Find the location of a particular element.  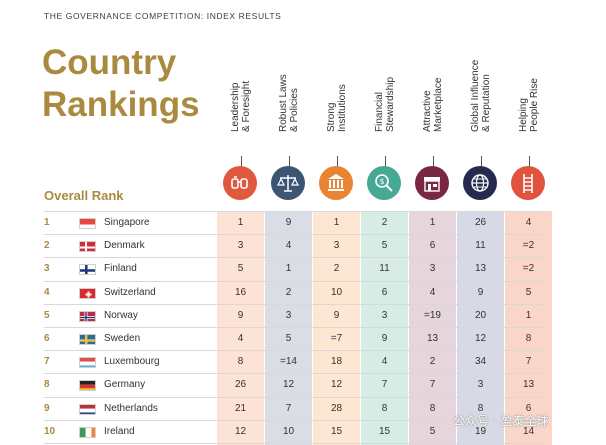

country-name: Denmark is located at coordinates (124, 246).